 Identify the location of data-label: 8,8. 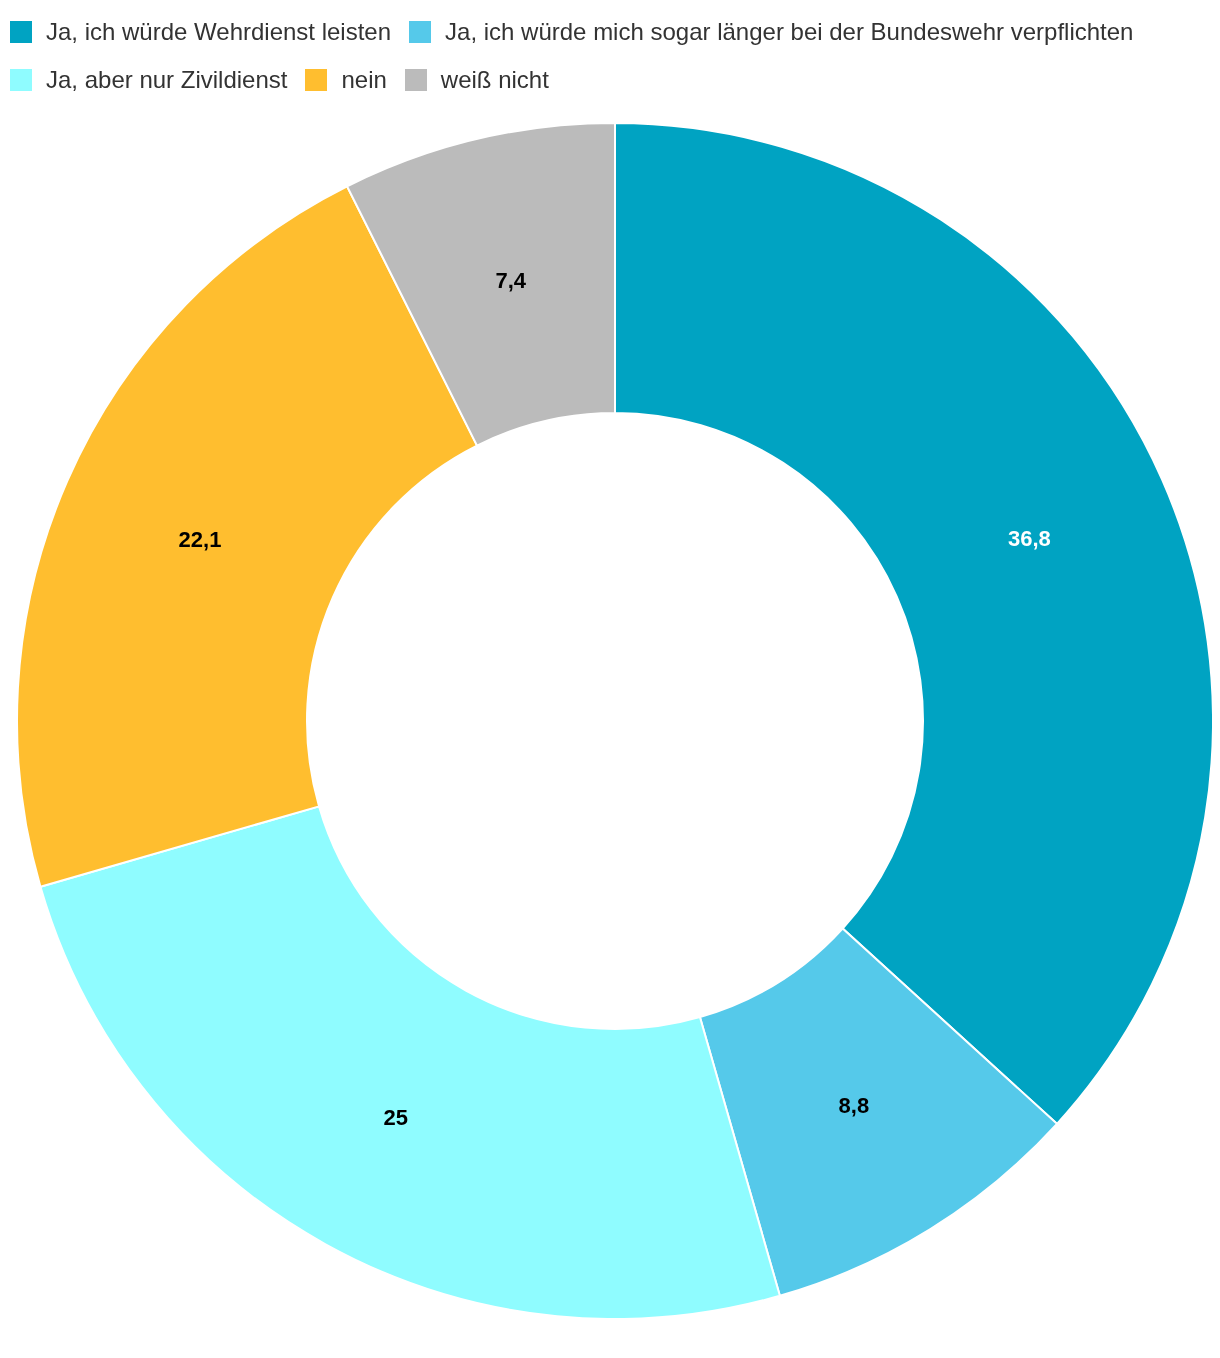
(854, 1106).